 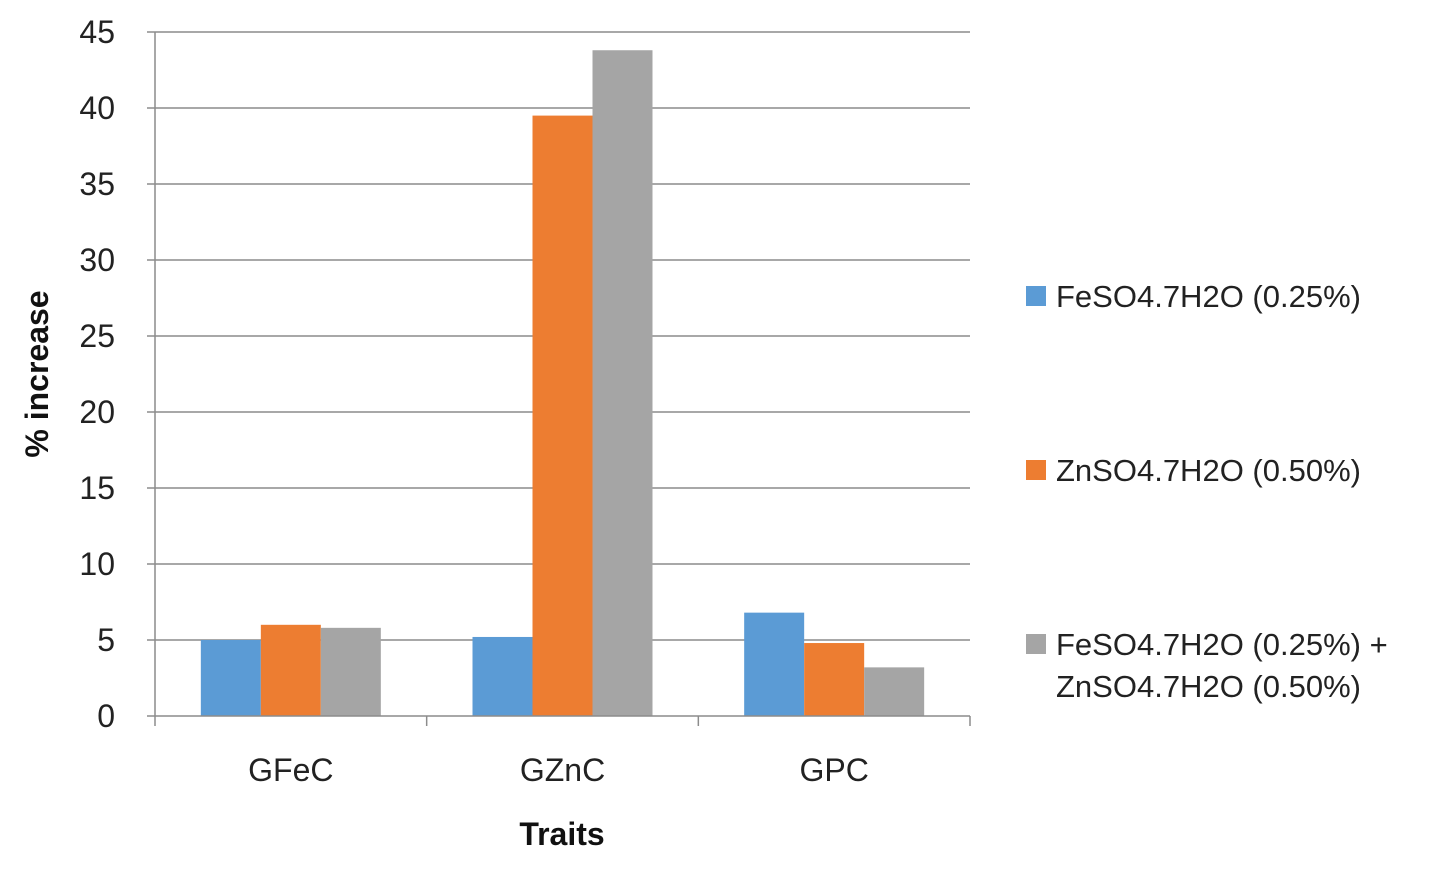 What do you see at coordinates (97, 488) in the screenshot?
I see `y-tick-label: 15` at bounding box center [97, 488].